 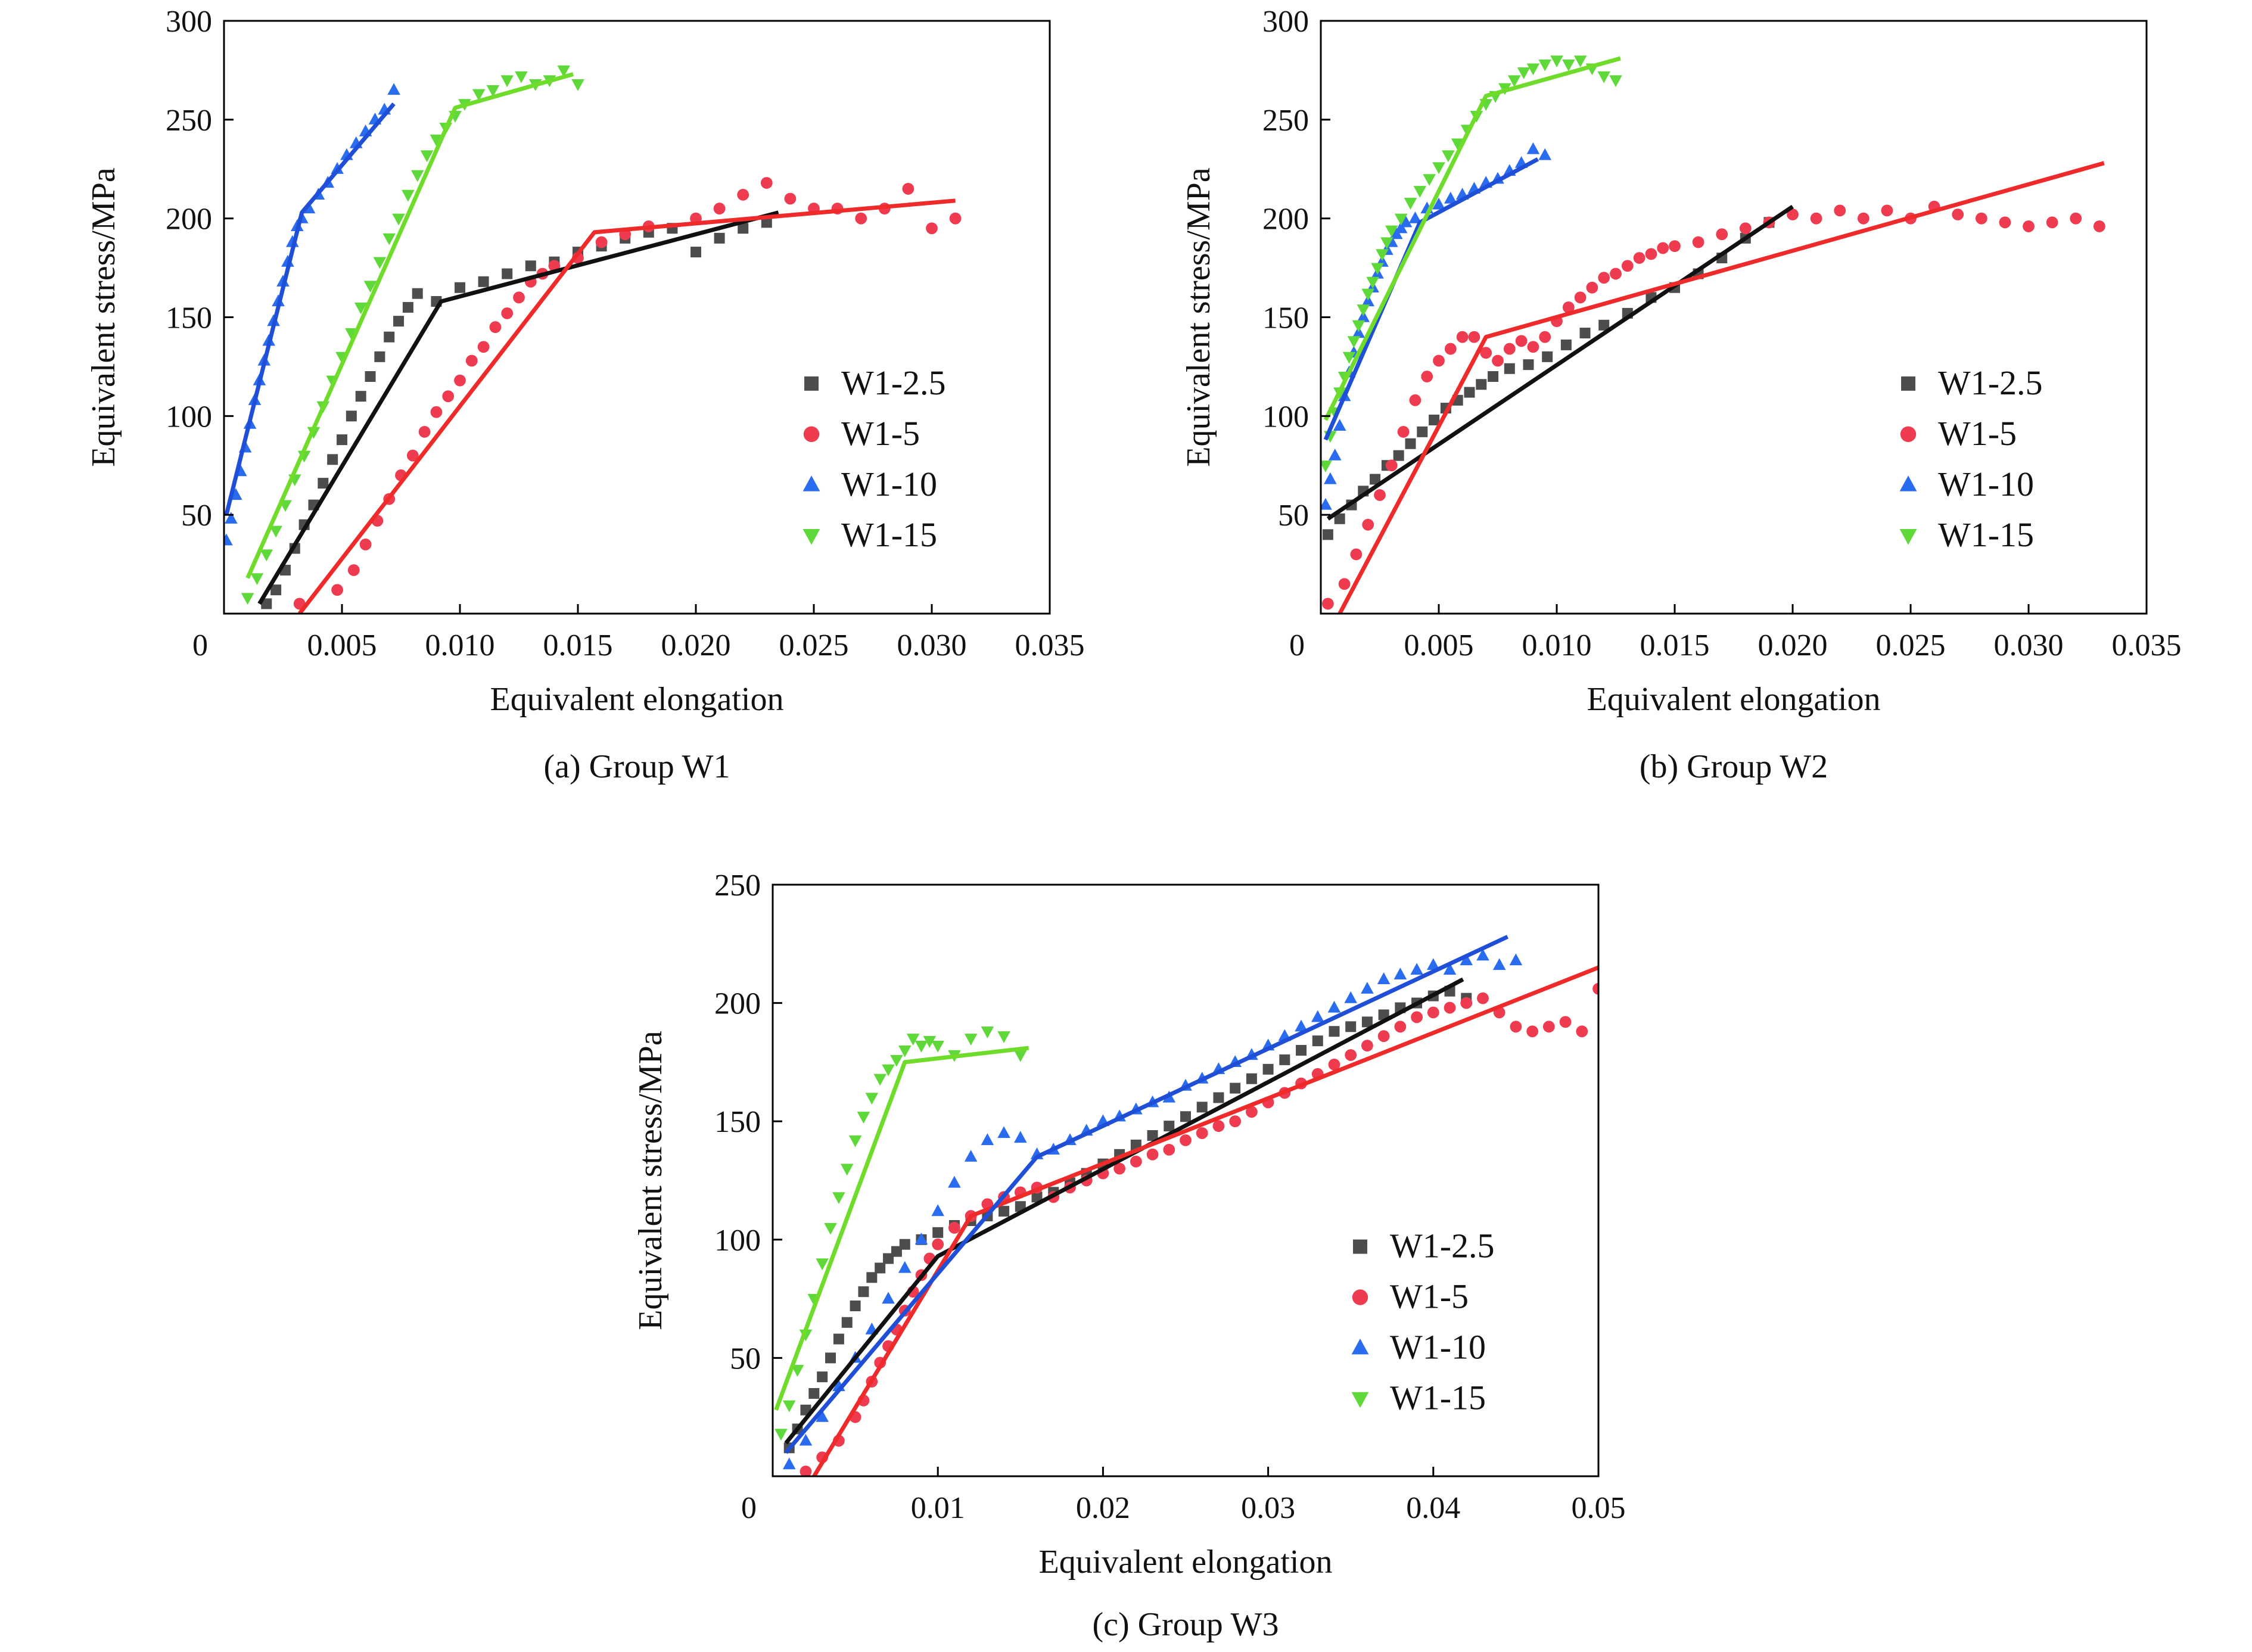 I want to click on x-tick-label: 0.01, so click(x=938, y=1508).